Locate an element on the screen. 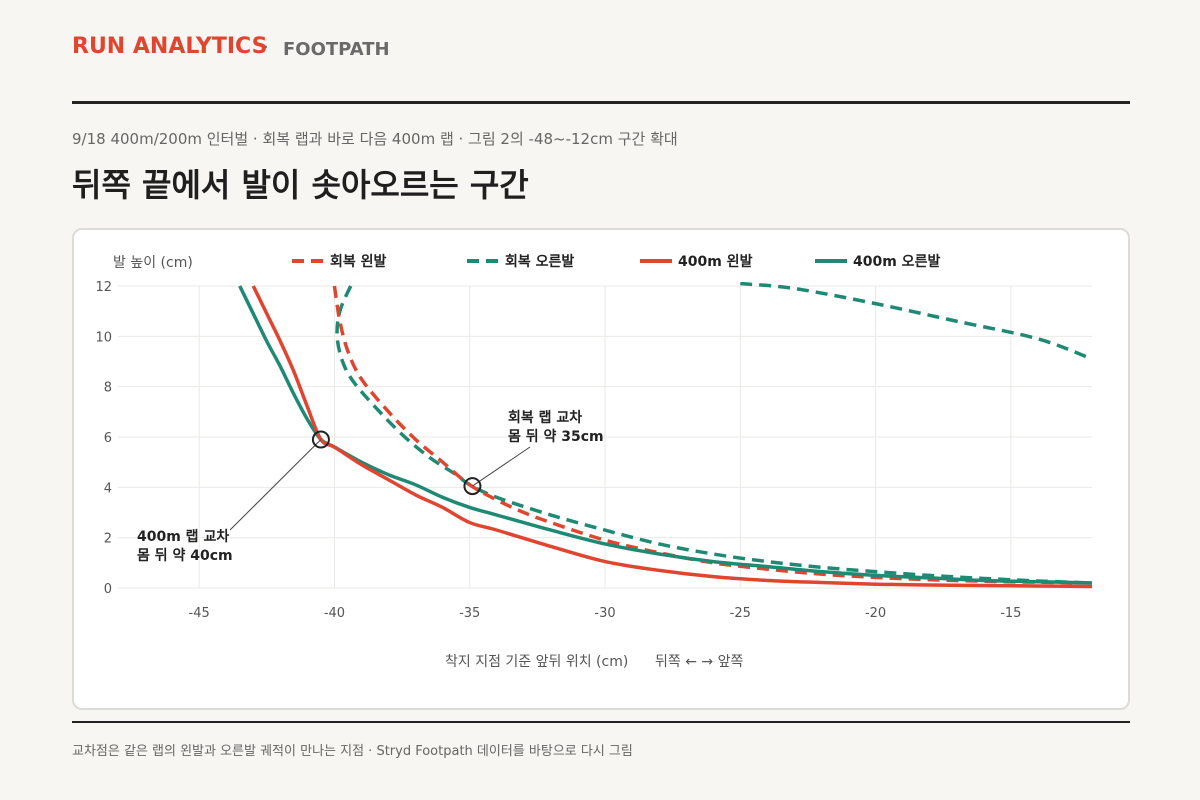  x-axis-label: 착지 지점 기준 앞뒤 위치 (cm) is located at coordinates (536, 662).